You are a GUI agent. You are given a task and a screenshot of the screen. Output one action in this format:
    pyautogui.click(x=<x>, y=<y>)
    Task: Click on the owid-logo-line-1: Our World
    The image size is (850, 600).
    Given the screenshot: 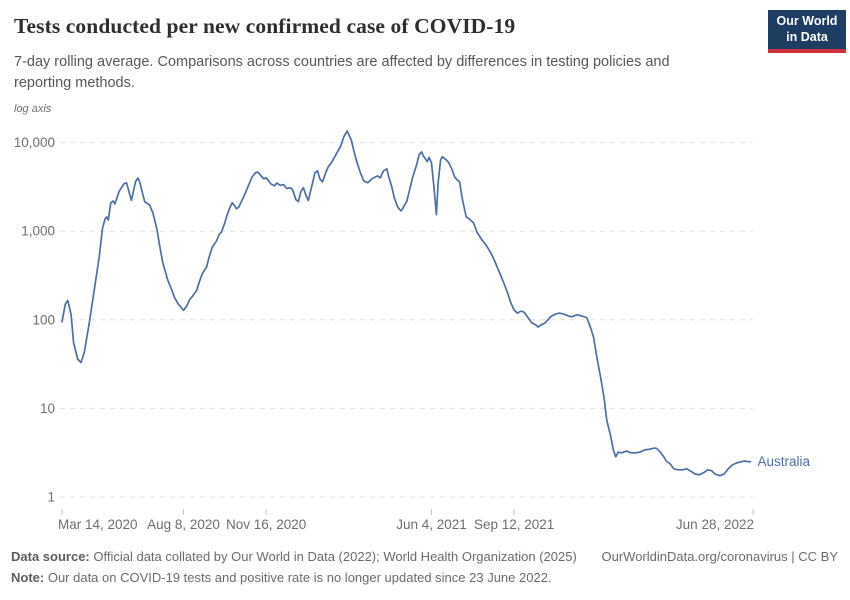 What is the action you would take?
    pyautogui.click(x=807, y=21)
    